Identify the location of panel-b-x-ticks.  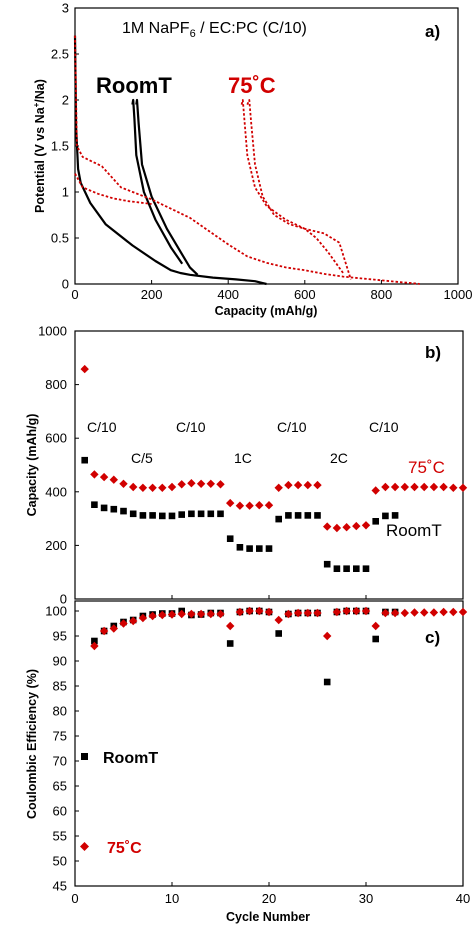
(269, 597).